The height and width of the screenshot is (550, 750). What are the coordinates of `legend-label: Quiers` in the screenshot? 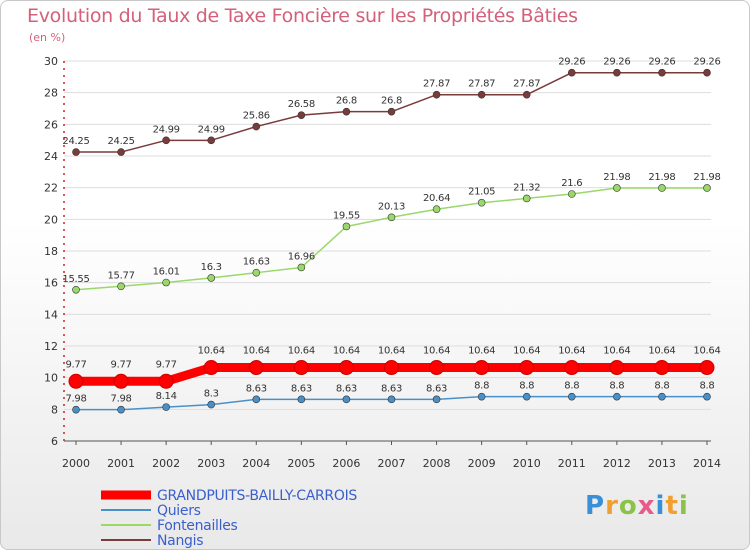 It's located at (179, 511).